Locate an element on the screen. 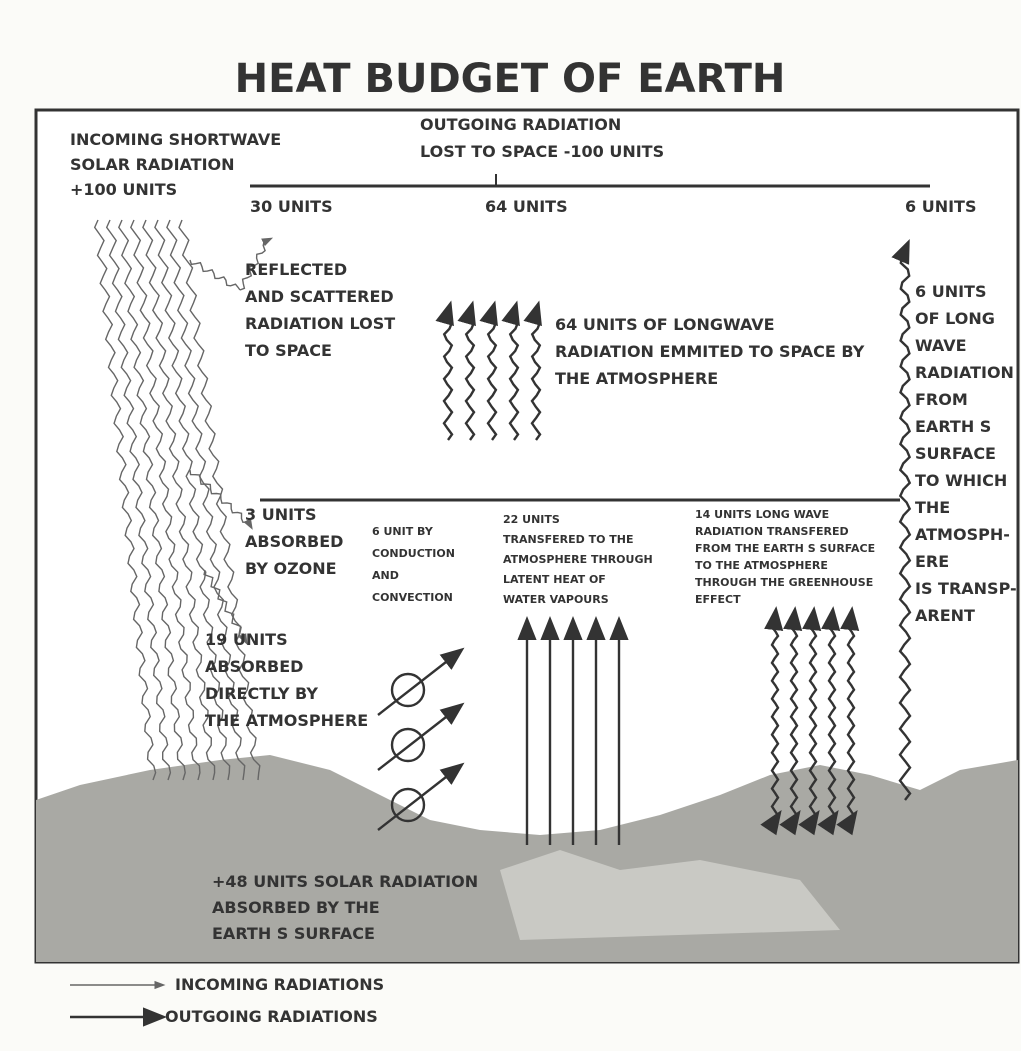  label-line: WATER VAPOURS is located at coordinates (556, 599).